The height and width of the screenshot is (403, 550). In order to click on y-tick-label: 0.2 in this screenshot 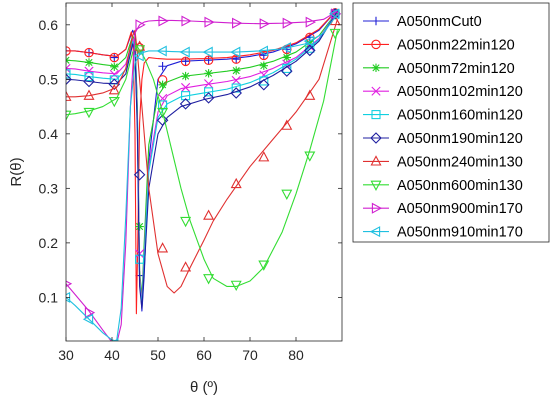, I will do `click(49, 243)`.